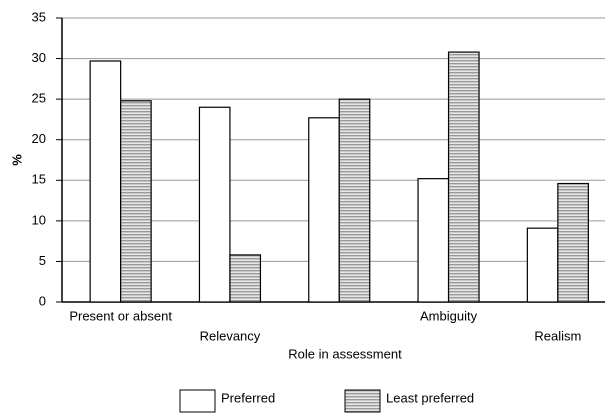 The image size is (605, 414). Describe the element at coordinates (39, 98) in the screenshot. I see `y-tick-label: 25` at that location.